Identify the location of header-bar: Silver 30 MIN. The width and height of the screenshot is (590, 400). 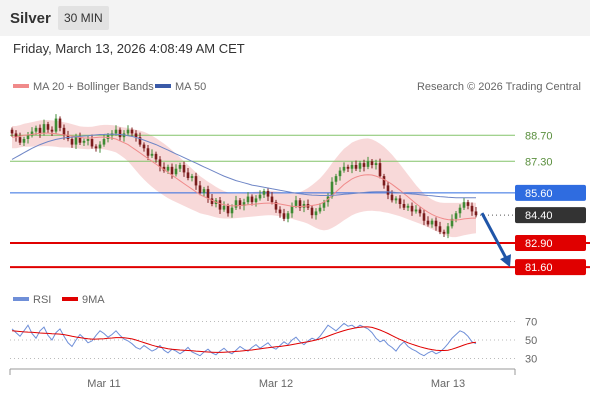
(295, 18).